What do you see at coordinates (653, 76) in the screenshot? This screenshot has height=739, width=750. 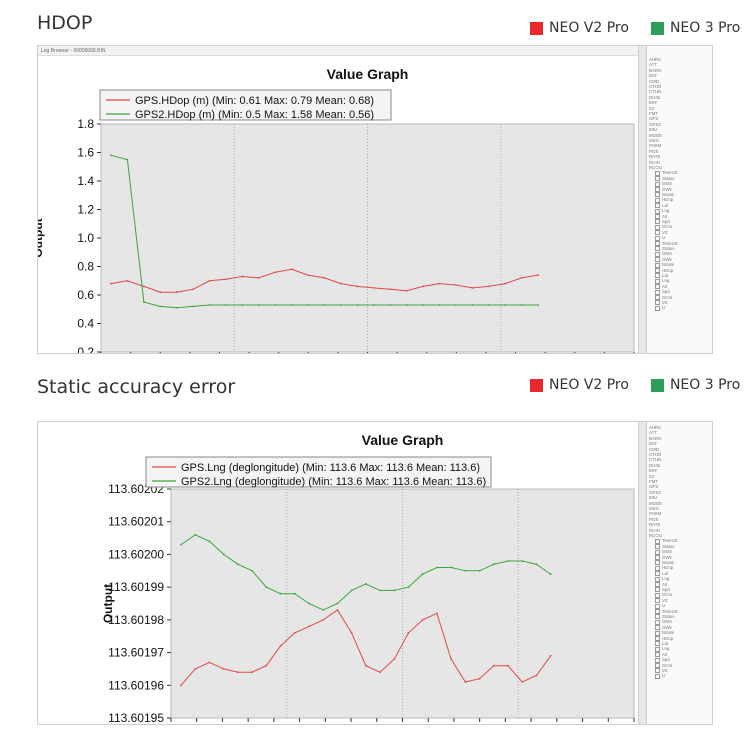 I see `sidebar-message-item: BAT` at bounding box center [653, 76].